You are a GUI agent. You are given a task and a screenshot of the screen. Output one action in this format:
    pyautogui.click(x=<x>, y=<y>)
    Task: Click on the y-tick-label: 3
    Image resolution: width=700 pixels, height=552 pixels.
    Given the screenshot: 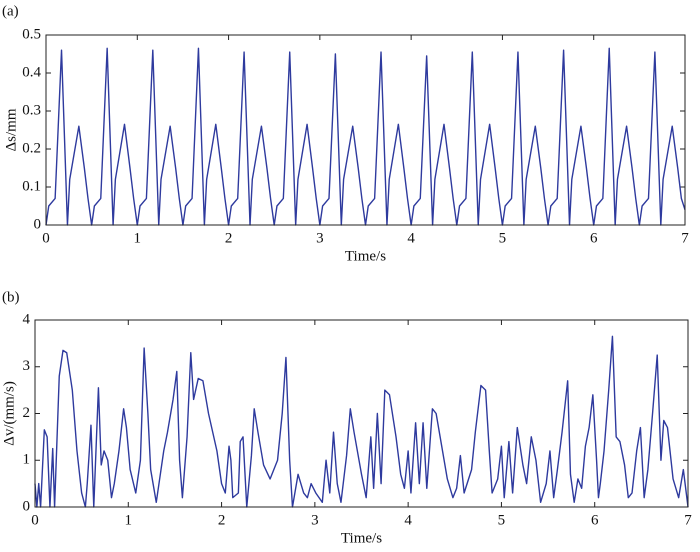 What is the action you would take?
    pyautogui.click(x=27, y=366)
    